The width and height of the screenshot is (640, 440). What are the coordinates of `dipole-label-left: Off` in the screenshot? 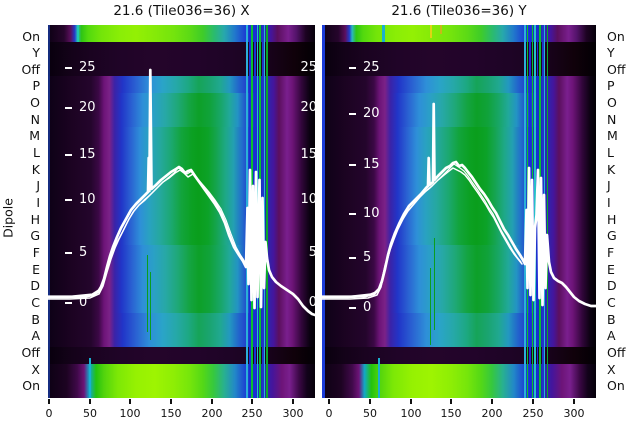 It's located at (30, 69).